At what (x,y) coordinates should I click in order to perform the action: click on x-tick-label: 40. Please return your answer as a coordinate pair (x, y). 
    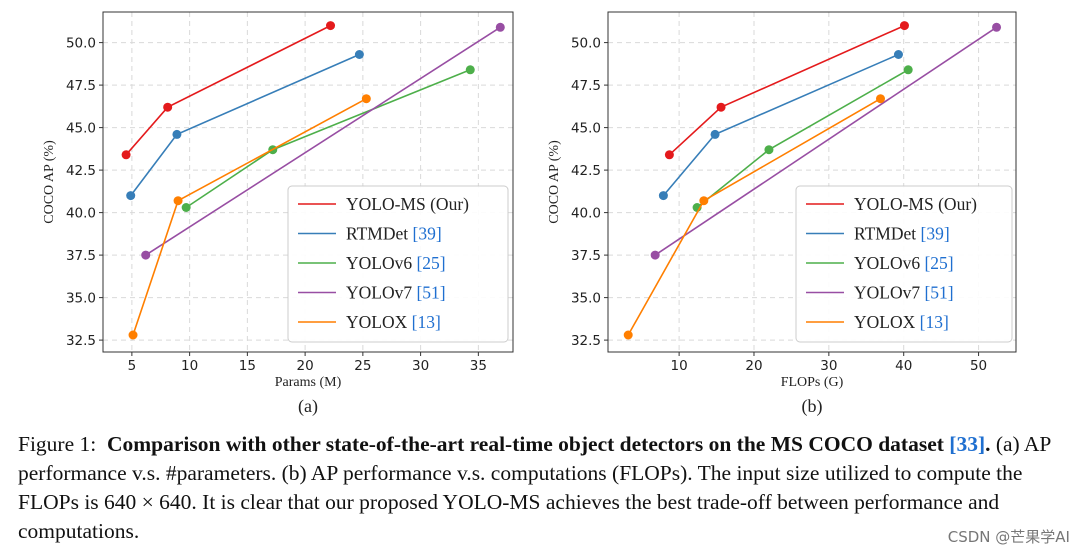
    Looking at the image, I should click on (903, 366).